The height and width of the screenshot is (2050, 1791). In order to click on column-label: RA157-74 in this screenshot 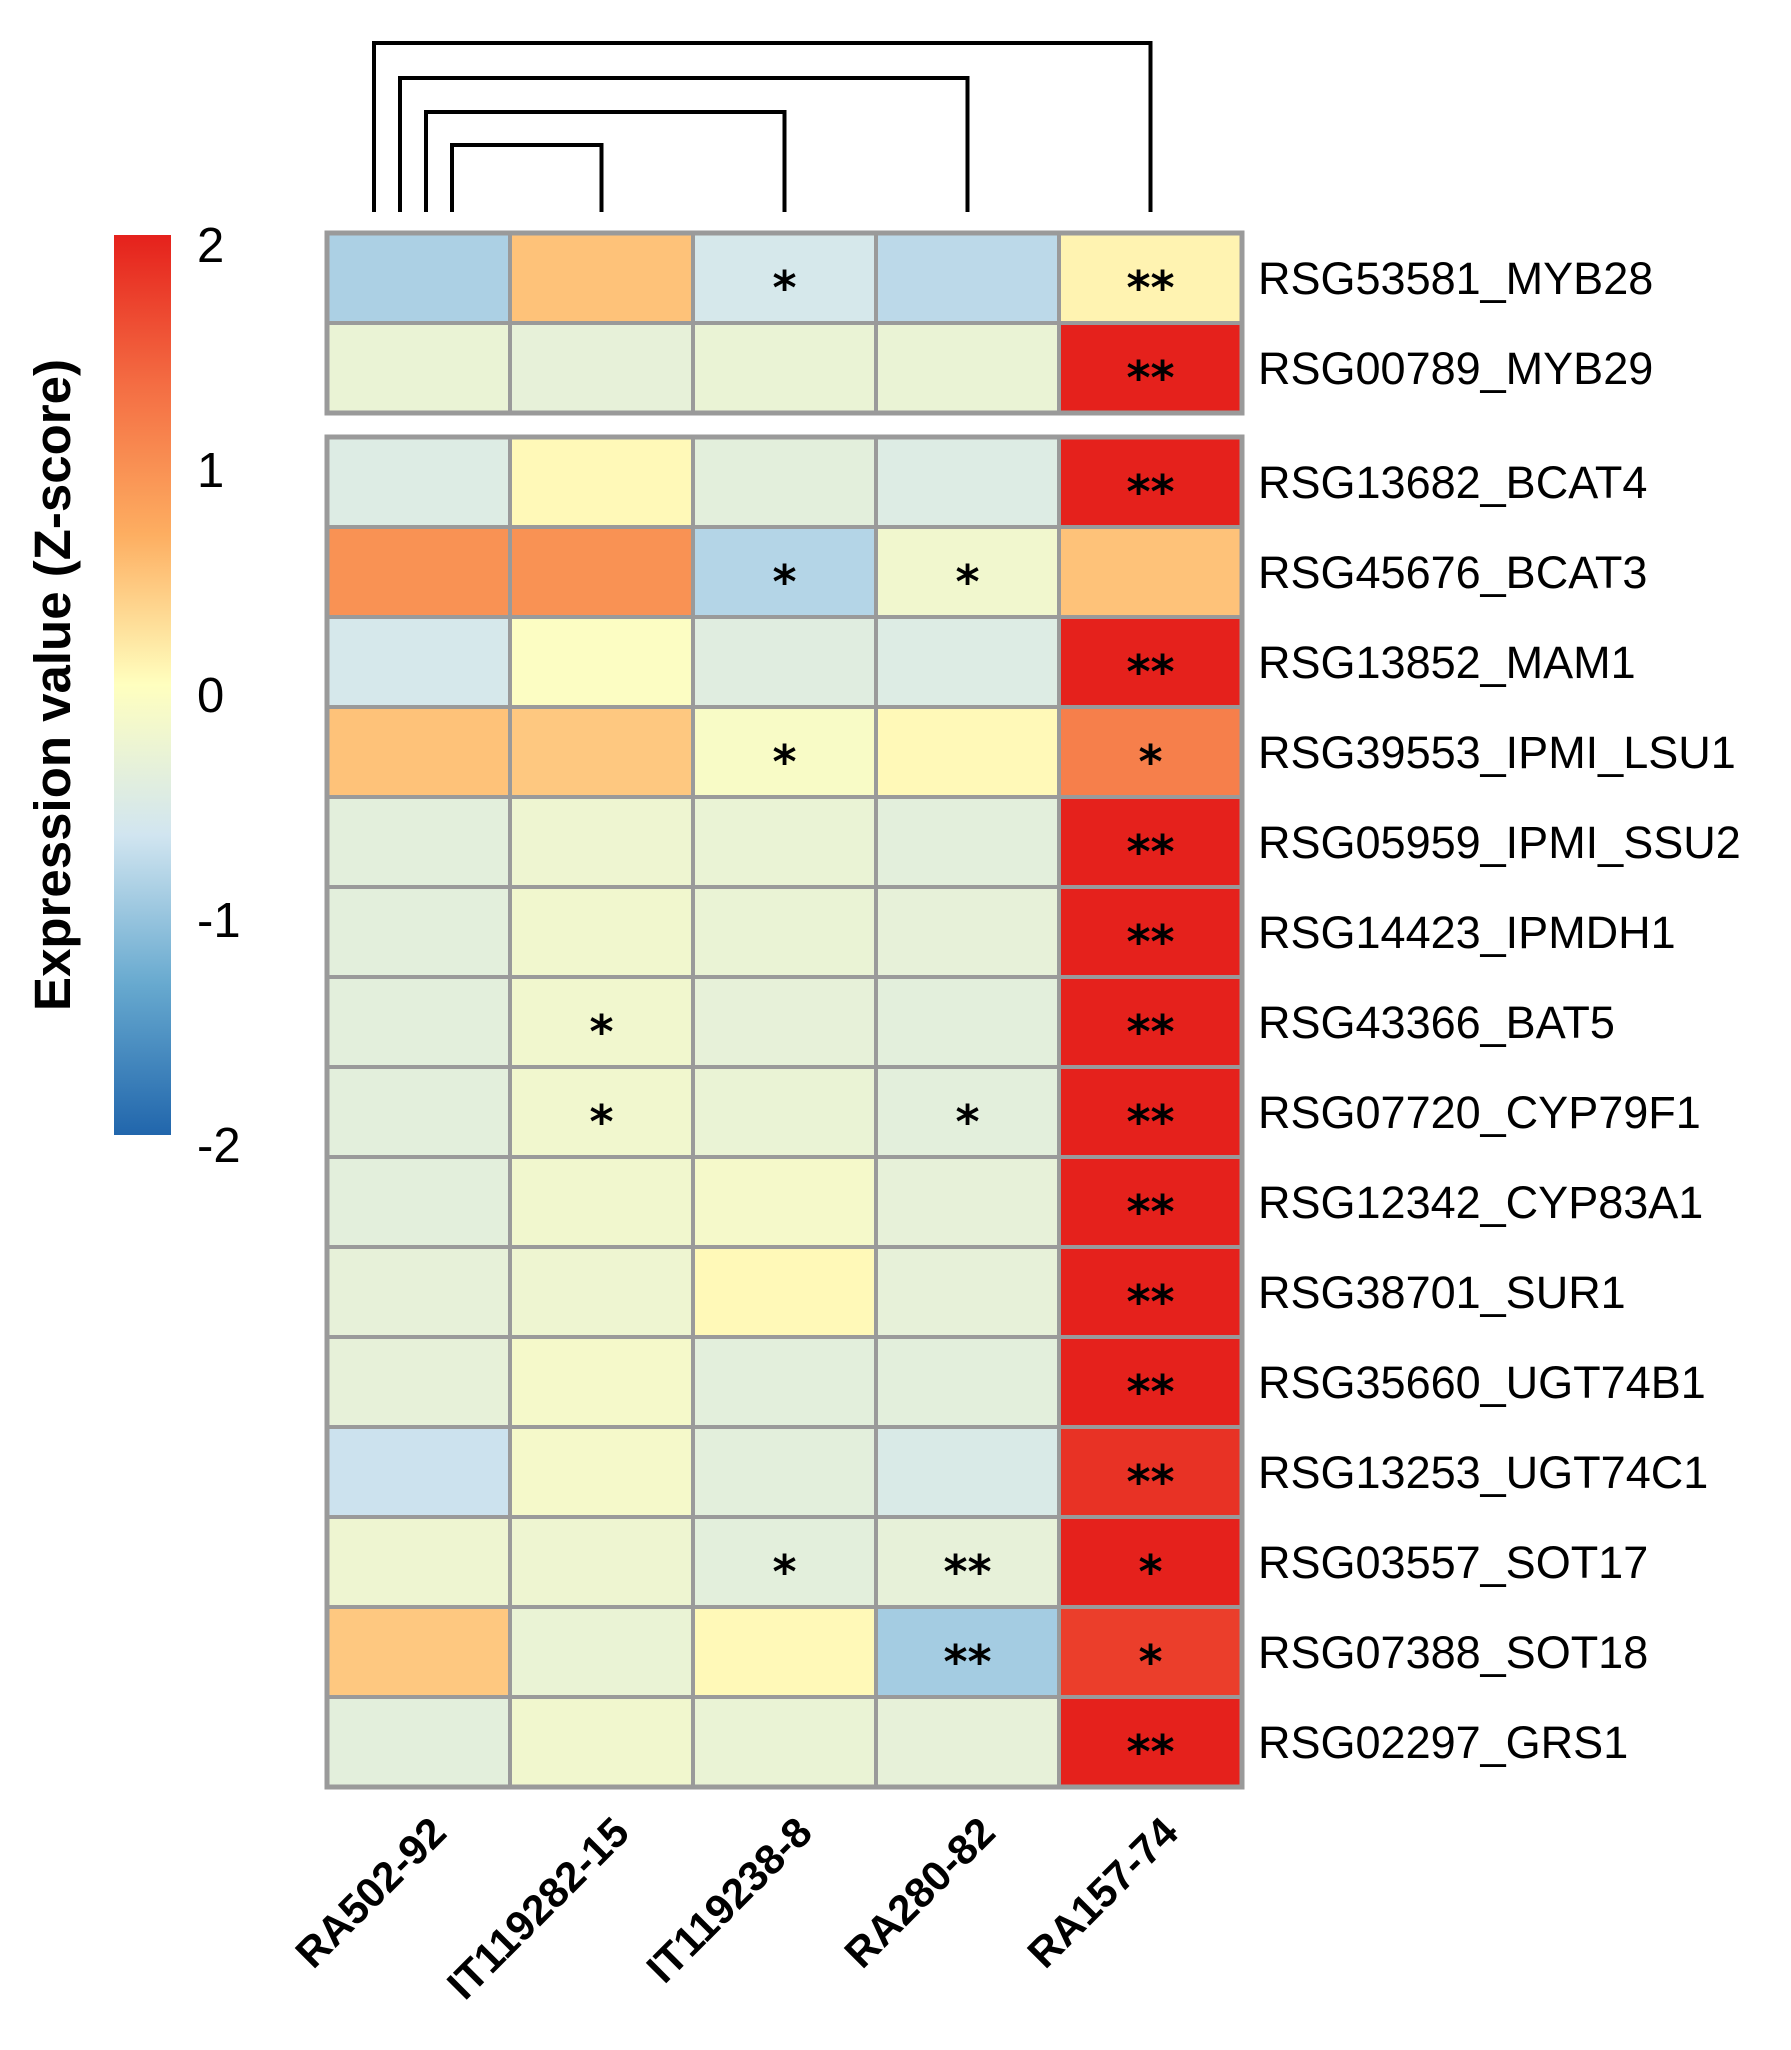, I will do `click(1102, 1892)`.